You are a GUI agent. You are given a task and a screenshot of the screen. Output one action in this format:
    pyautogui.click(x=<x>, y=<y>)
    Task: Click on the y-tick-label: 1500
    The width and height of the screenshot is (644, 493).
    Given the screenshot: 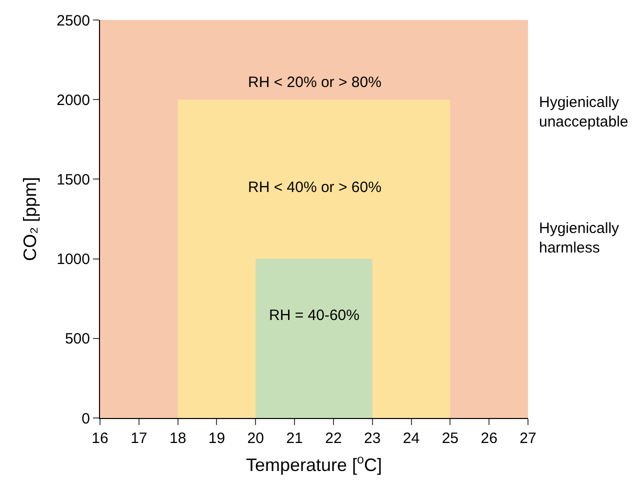 What is the action you would take?
    pyautogui.click(x=73, y=179)
    